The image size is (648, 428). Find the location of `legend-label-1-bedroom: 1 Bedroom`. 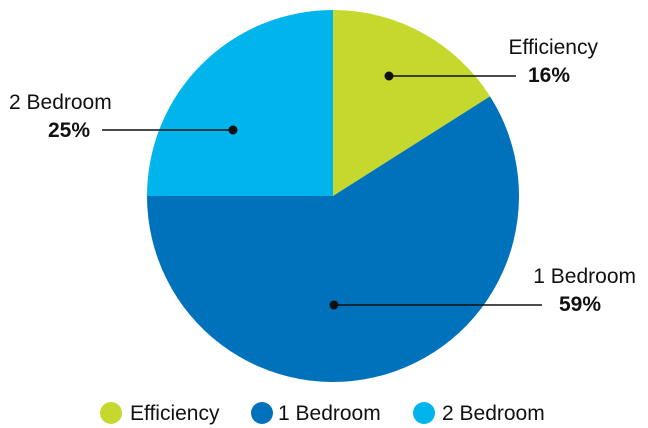

legend-label-1-bedroom: 1 Bedroom is located at coordinates (329, 413).